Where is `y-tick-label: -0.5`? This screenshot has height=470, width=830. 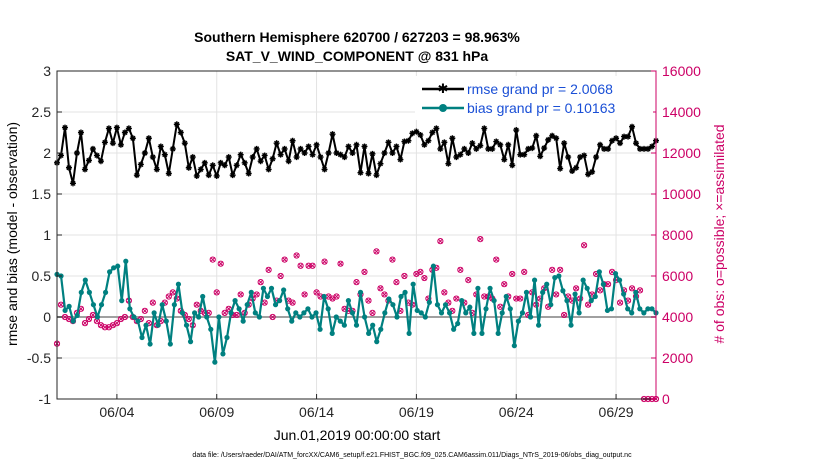 y-tick-label: -0.5 is located at coordinates (39, 358).